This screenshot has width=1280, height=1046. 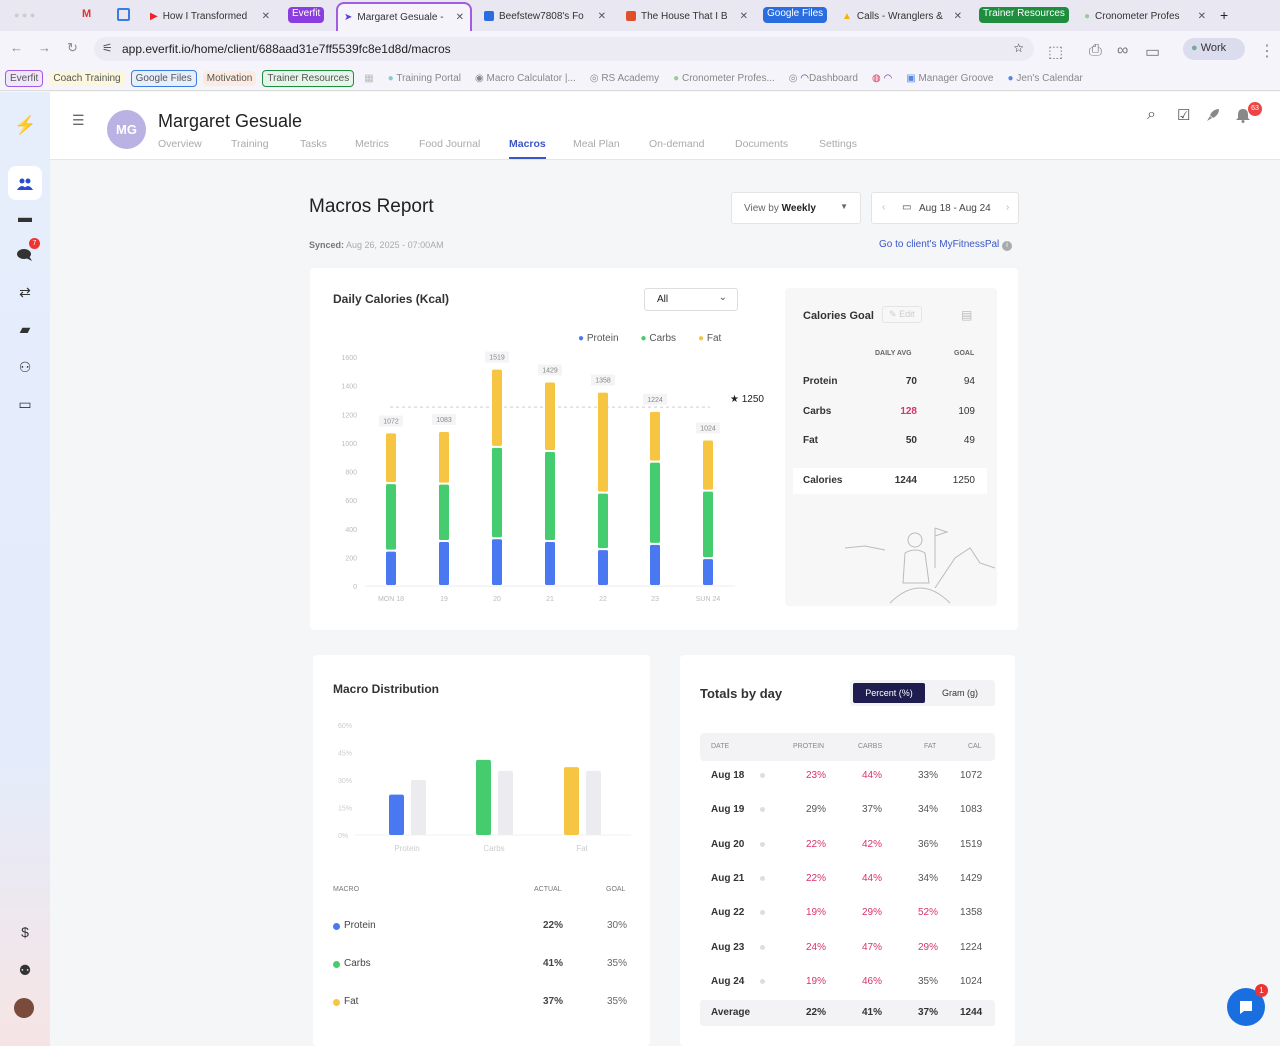 What do you see at coordinates (313, 144) in the screenshot?
I see `tab-tasks: Tasks` at bounding box center [313, 144].